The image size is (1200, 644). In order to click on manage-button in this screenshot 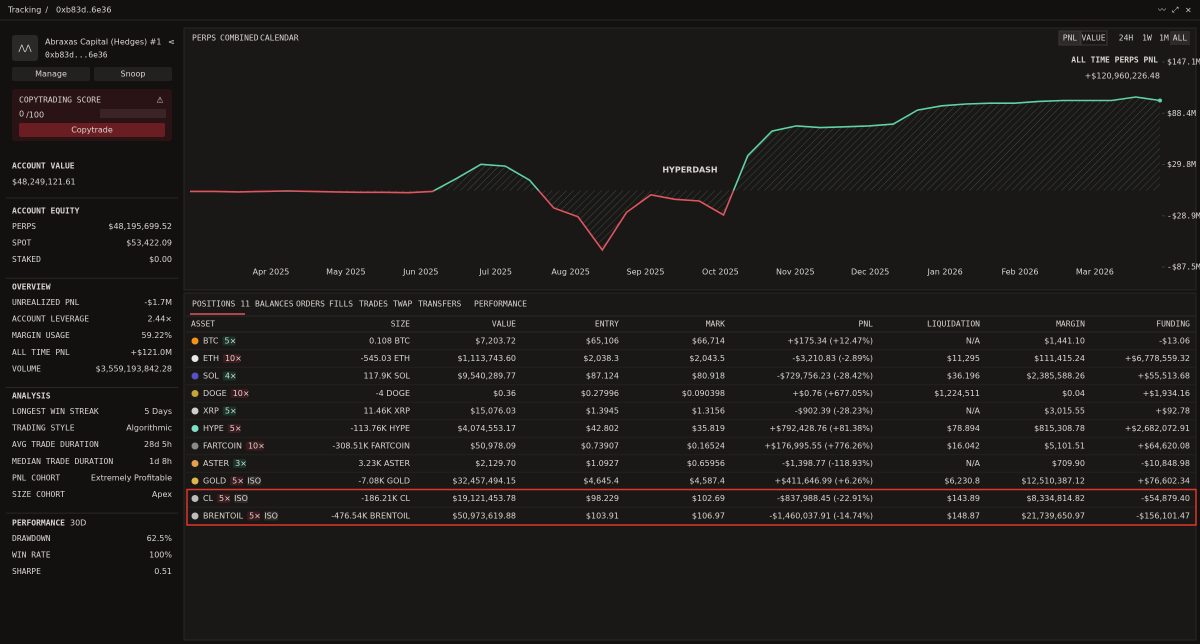, I will do `click(51, 74)`.